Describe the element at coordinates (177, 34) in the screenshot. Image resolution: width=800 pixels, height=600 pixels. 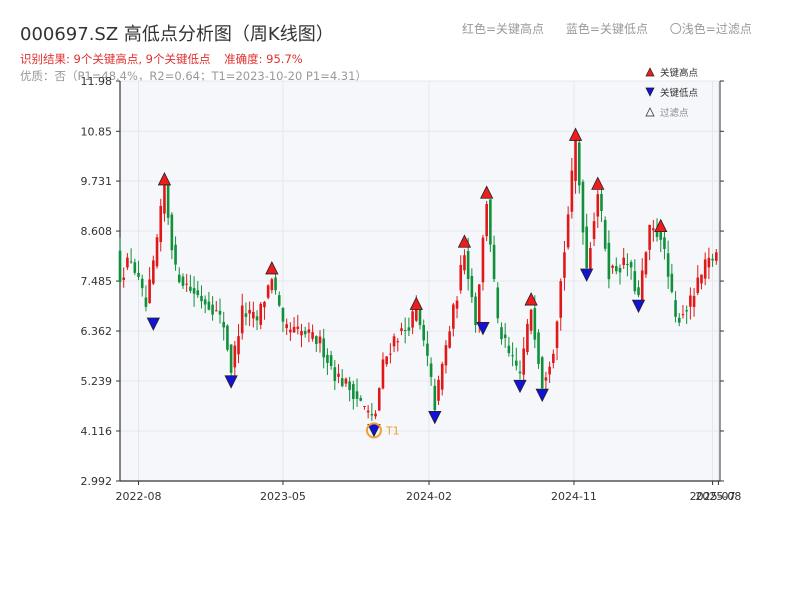
I see `chart-title: 000697.SZ 高低点分析图（周K线图）` at that location.